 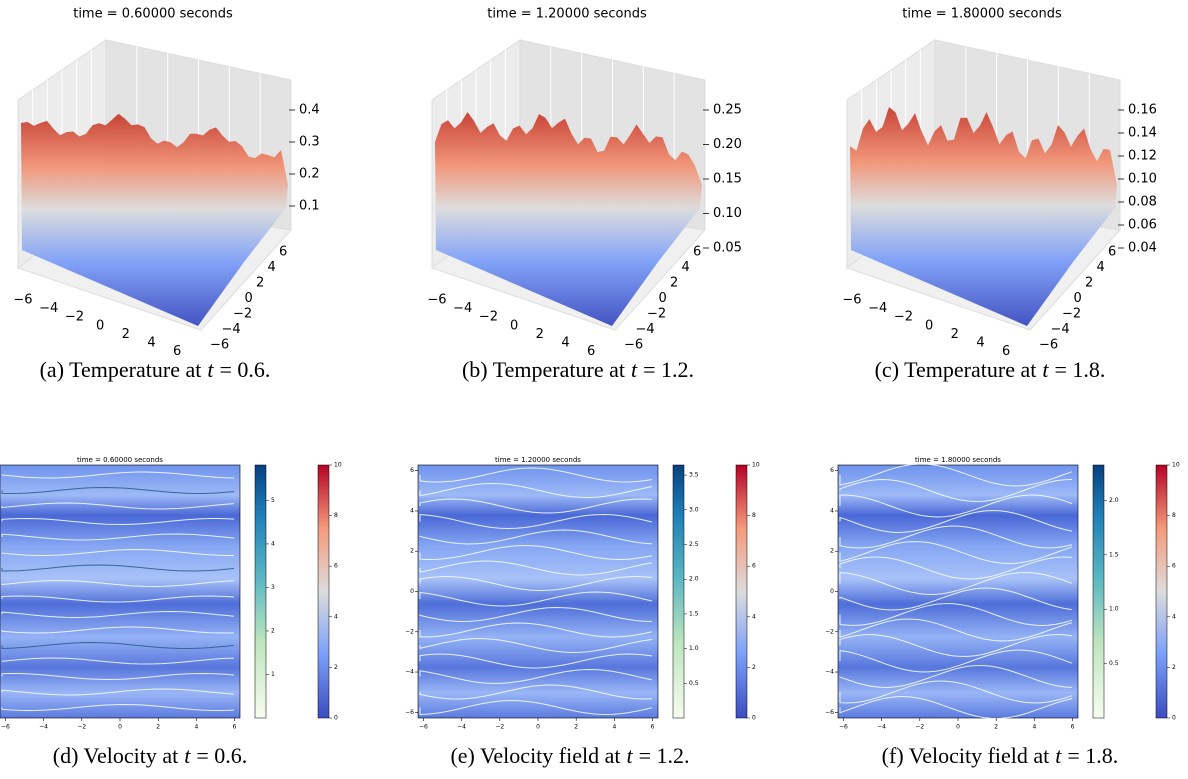 I want to click on caption: (e) Velocity field at t = 1.2., so click(x=569, y=755).